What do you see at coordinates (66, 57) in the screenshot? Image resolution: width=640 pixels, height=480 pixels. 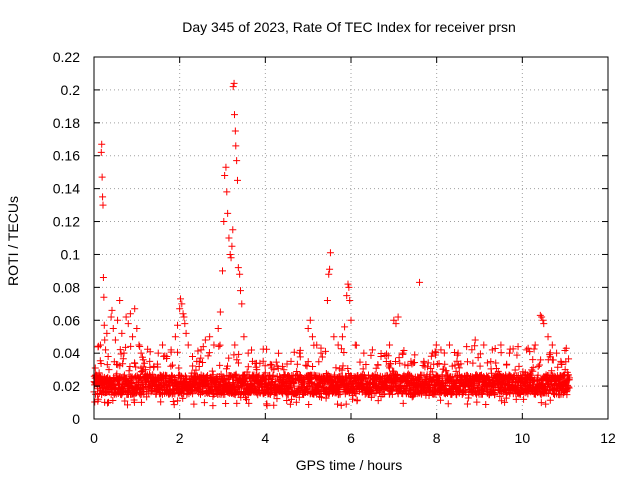 I see `y-tick-label: 0.22` at bounding box center [66, 57].